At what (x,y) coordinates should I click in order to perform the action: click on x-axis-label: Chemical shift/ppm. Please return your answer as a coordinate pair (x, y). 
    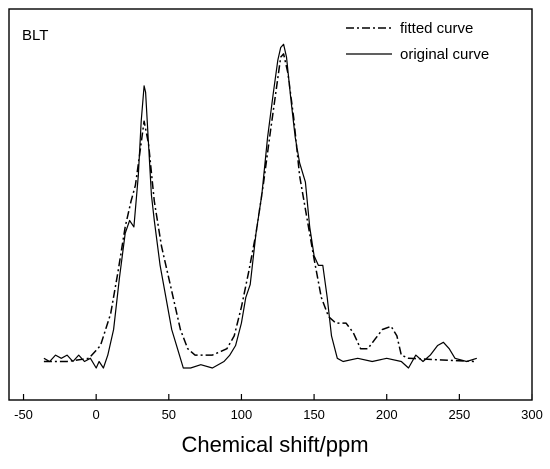
    Looking at the image, I should click on (274, 444).